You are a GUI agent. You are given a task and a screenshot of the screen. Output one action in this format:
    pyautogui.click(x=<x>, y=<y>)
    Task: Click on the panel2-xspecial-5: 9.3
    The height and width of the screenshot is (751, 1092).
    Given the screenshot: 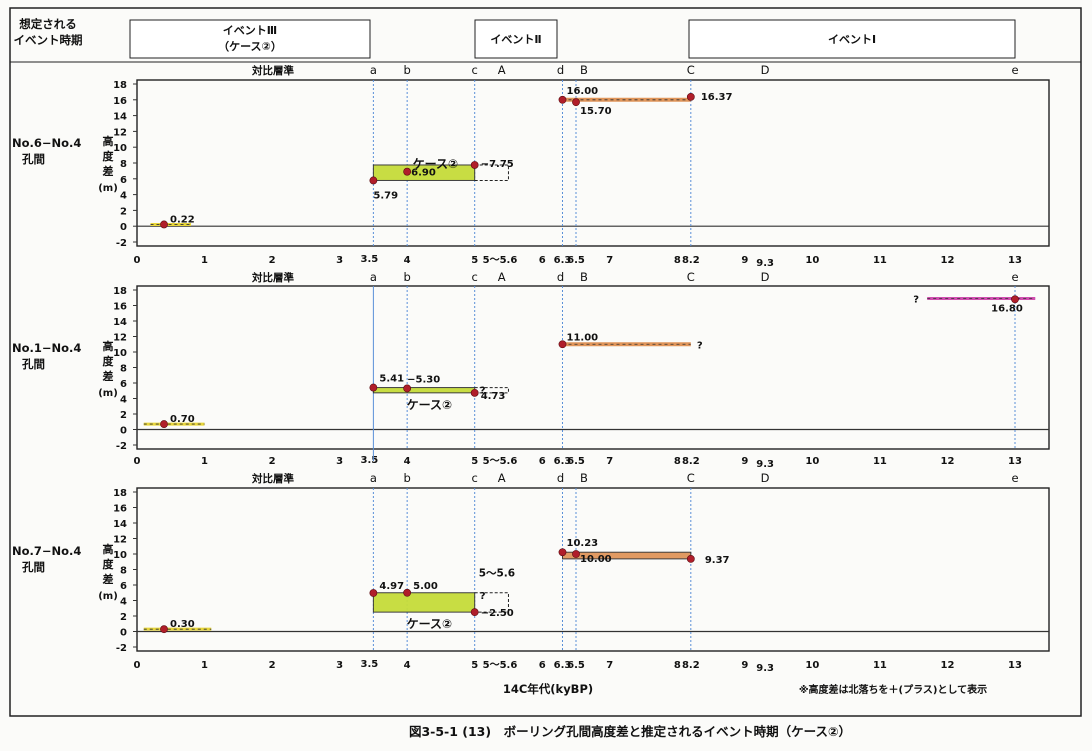 What is the action you would take?
    pyautogui.click(x=765, y=464)
    